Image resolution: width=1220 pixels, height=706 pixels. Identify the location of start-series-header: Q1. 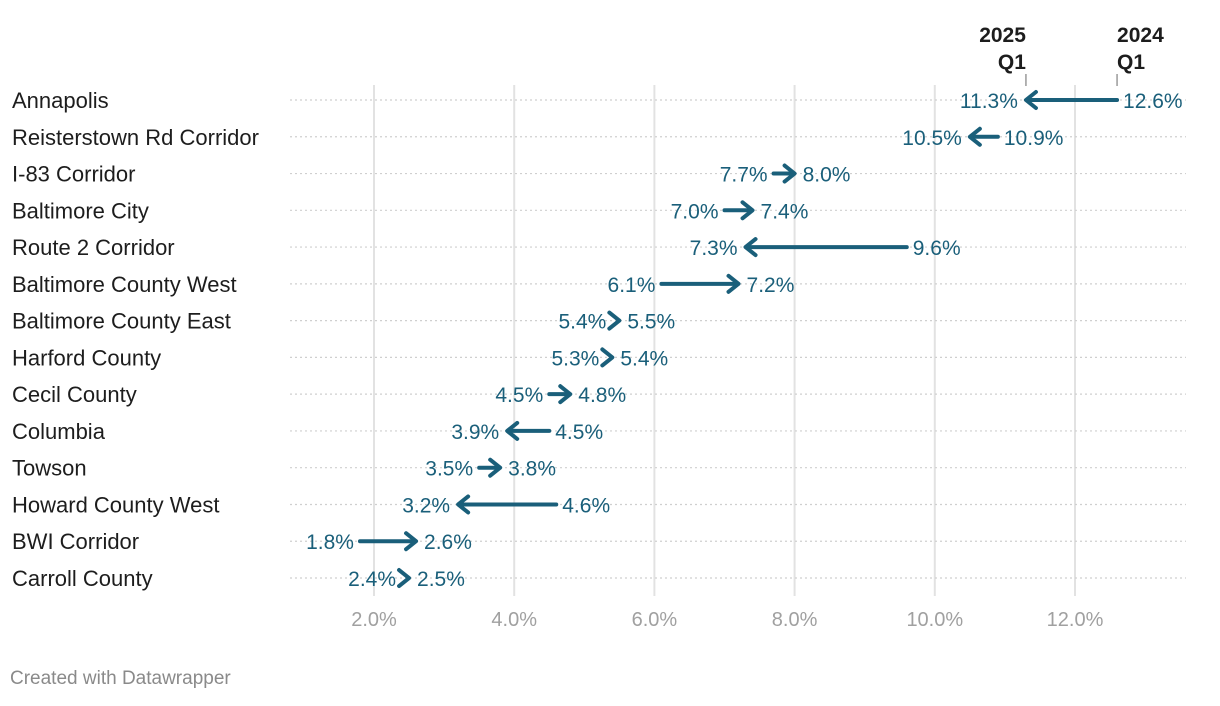
(1131, 62).